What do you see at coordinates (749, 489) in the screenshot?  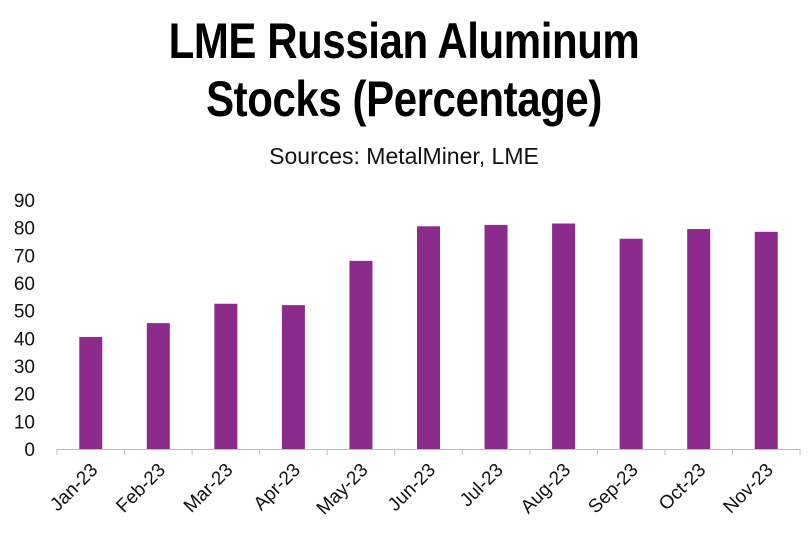 I see `x-tick-label: Nov-23` at bounding box center [749, 489].